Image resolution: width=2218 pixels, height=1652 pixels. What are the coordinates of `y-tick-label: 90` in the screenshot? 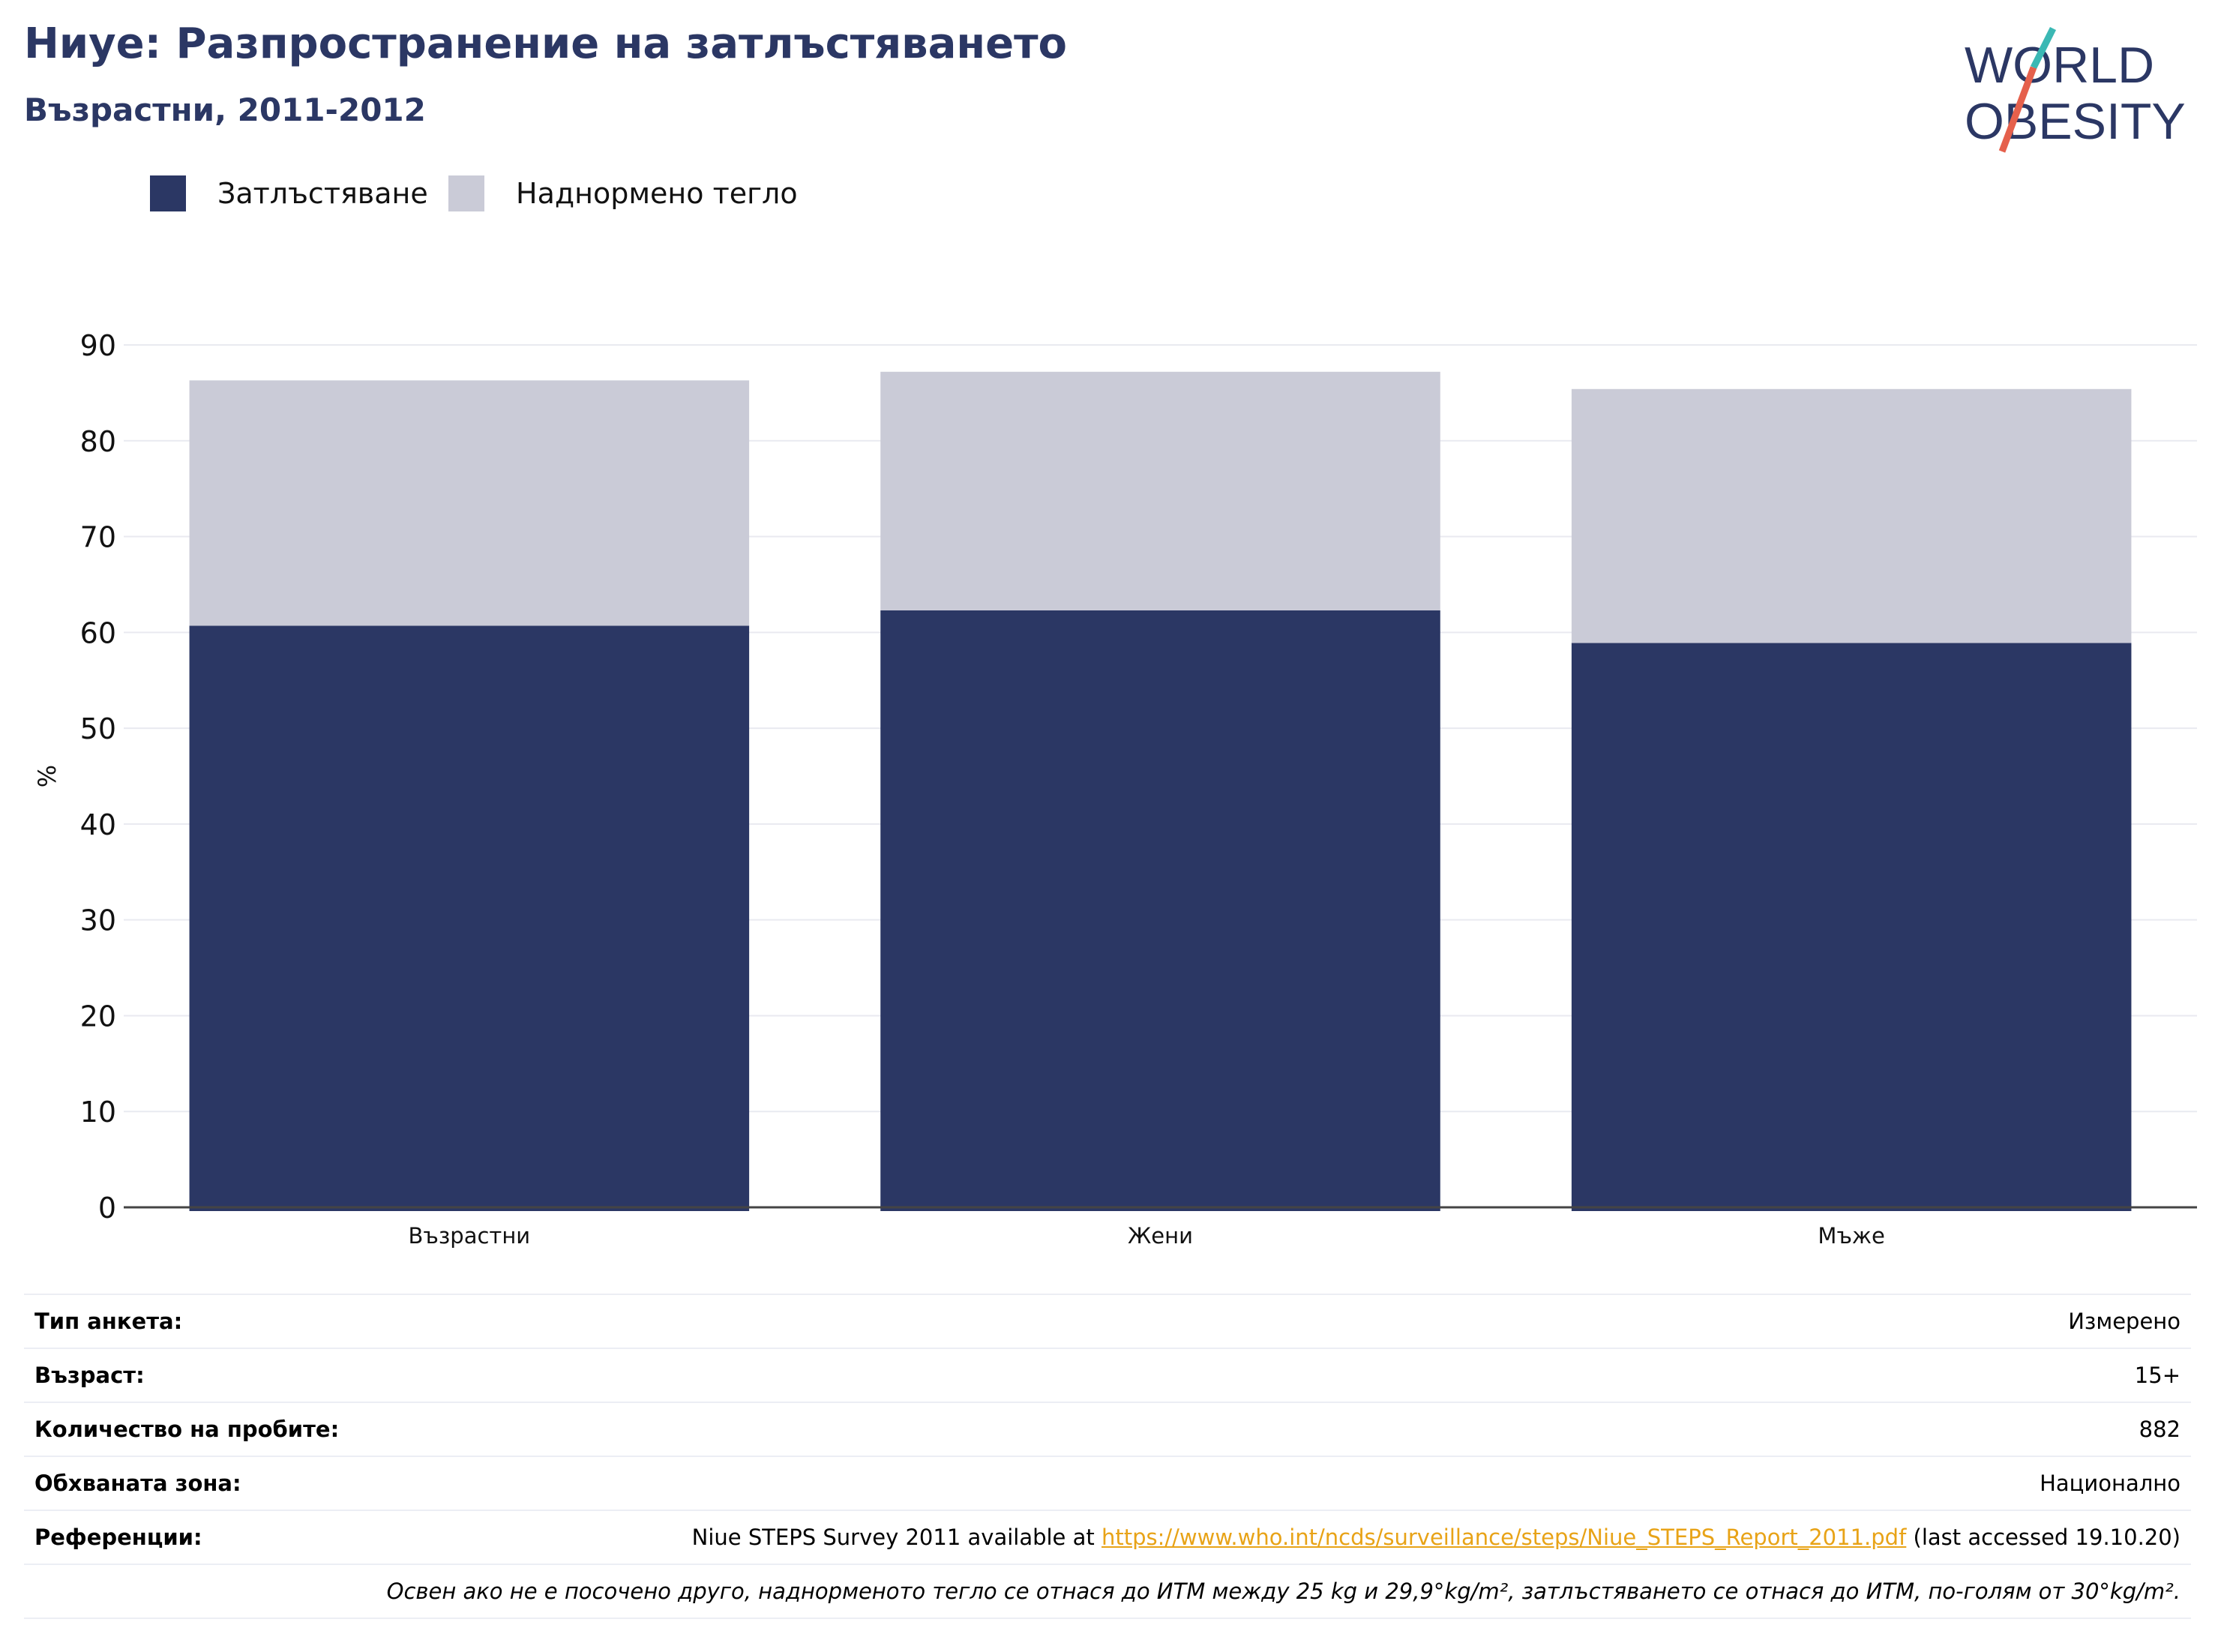 It's located at (98, 345).